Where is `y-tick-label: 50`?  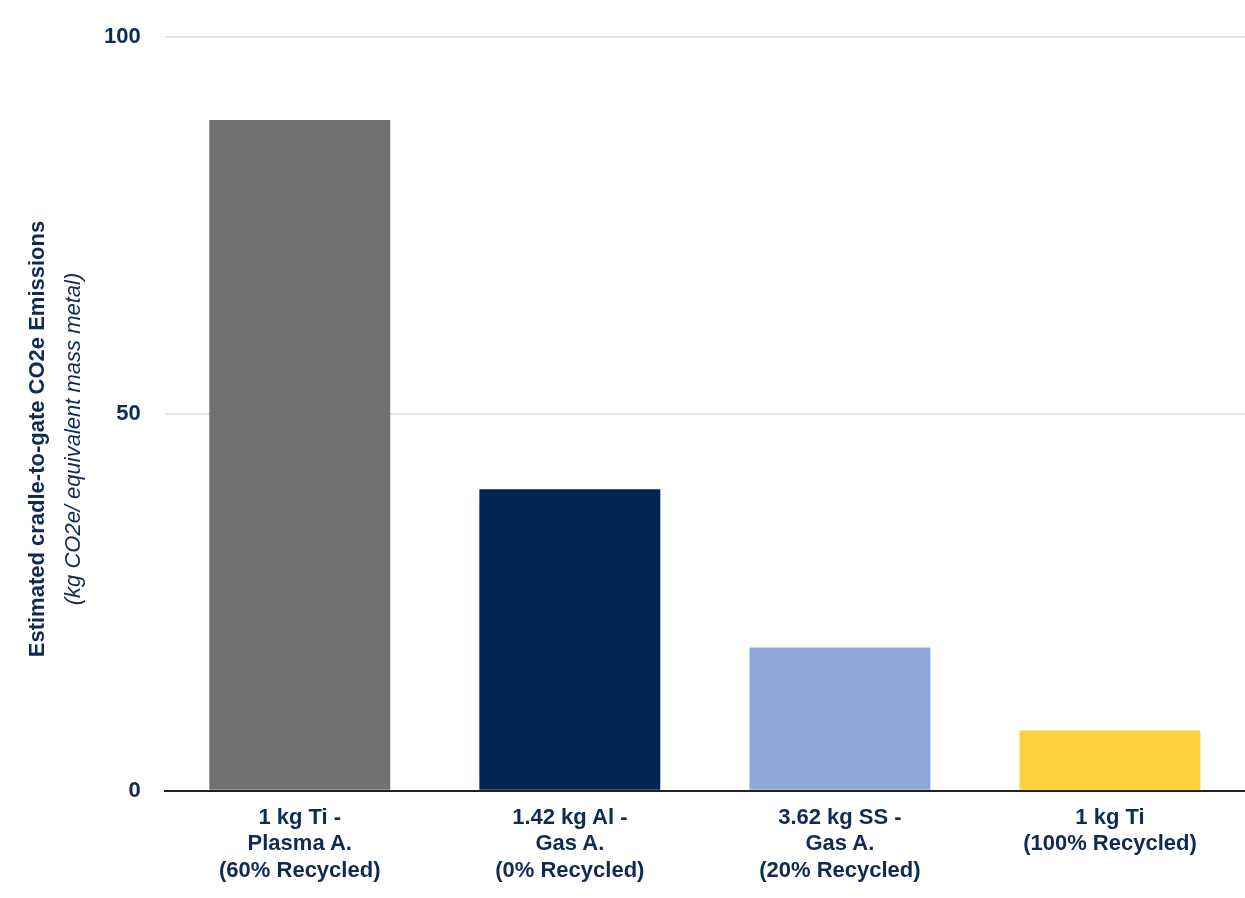
y-tick-label: 50 is located at coordinates (128, 413).